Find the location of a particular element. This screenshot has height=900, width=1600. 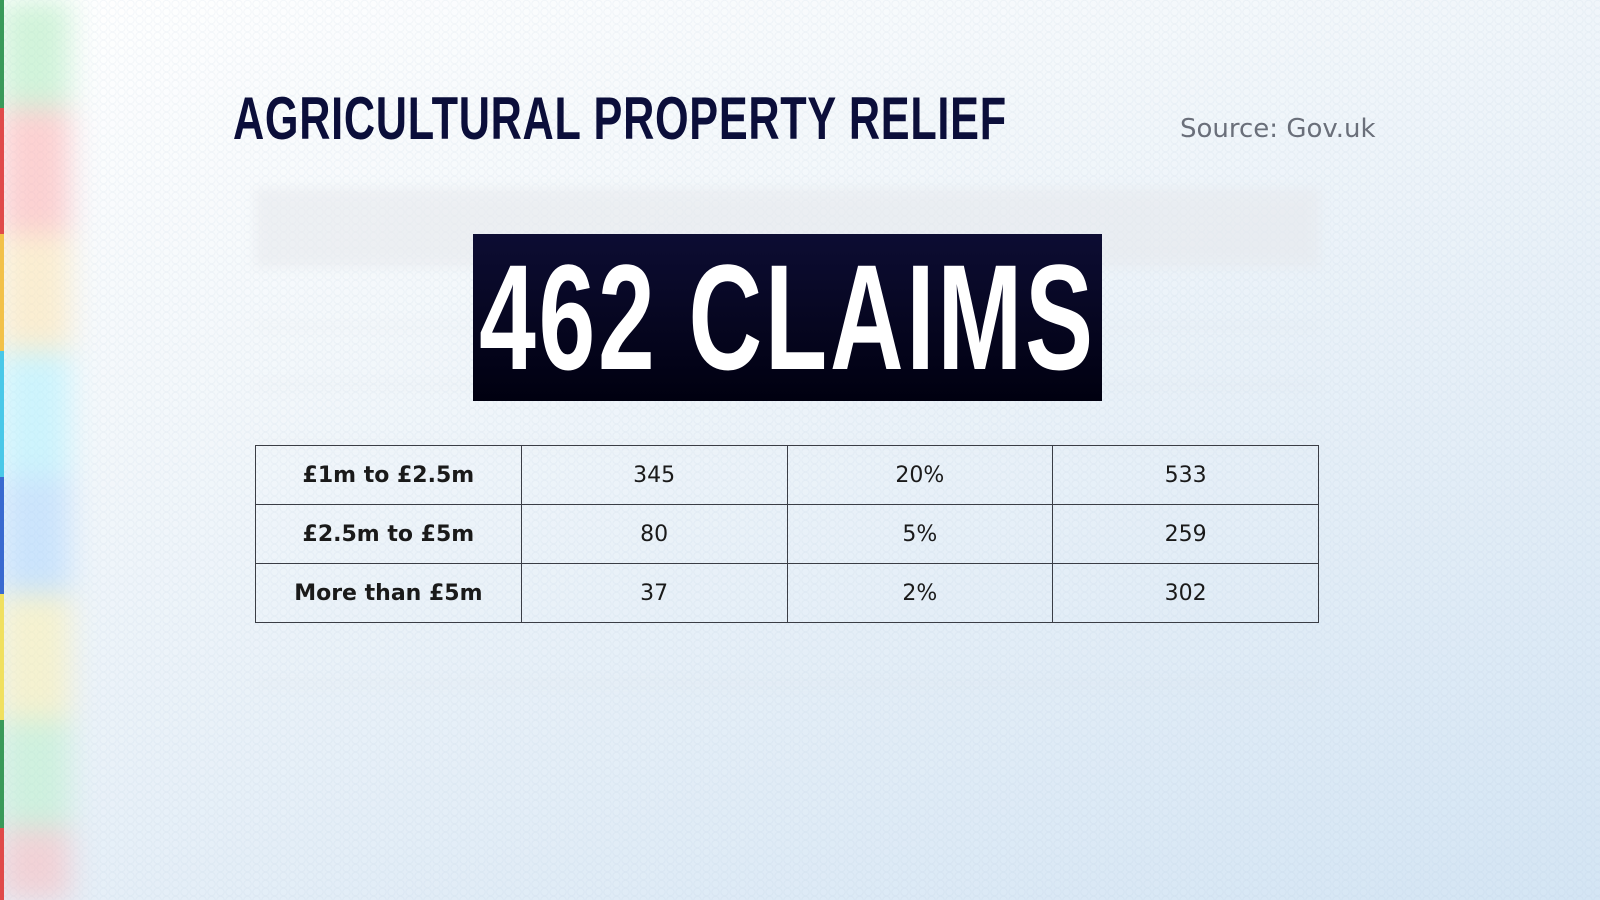

table-cell: 5% is located at coordinates (920, 534).